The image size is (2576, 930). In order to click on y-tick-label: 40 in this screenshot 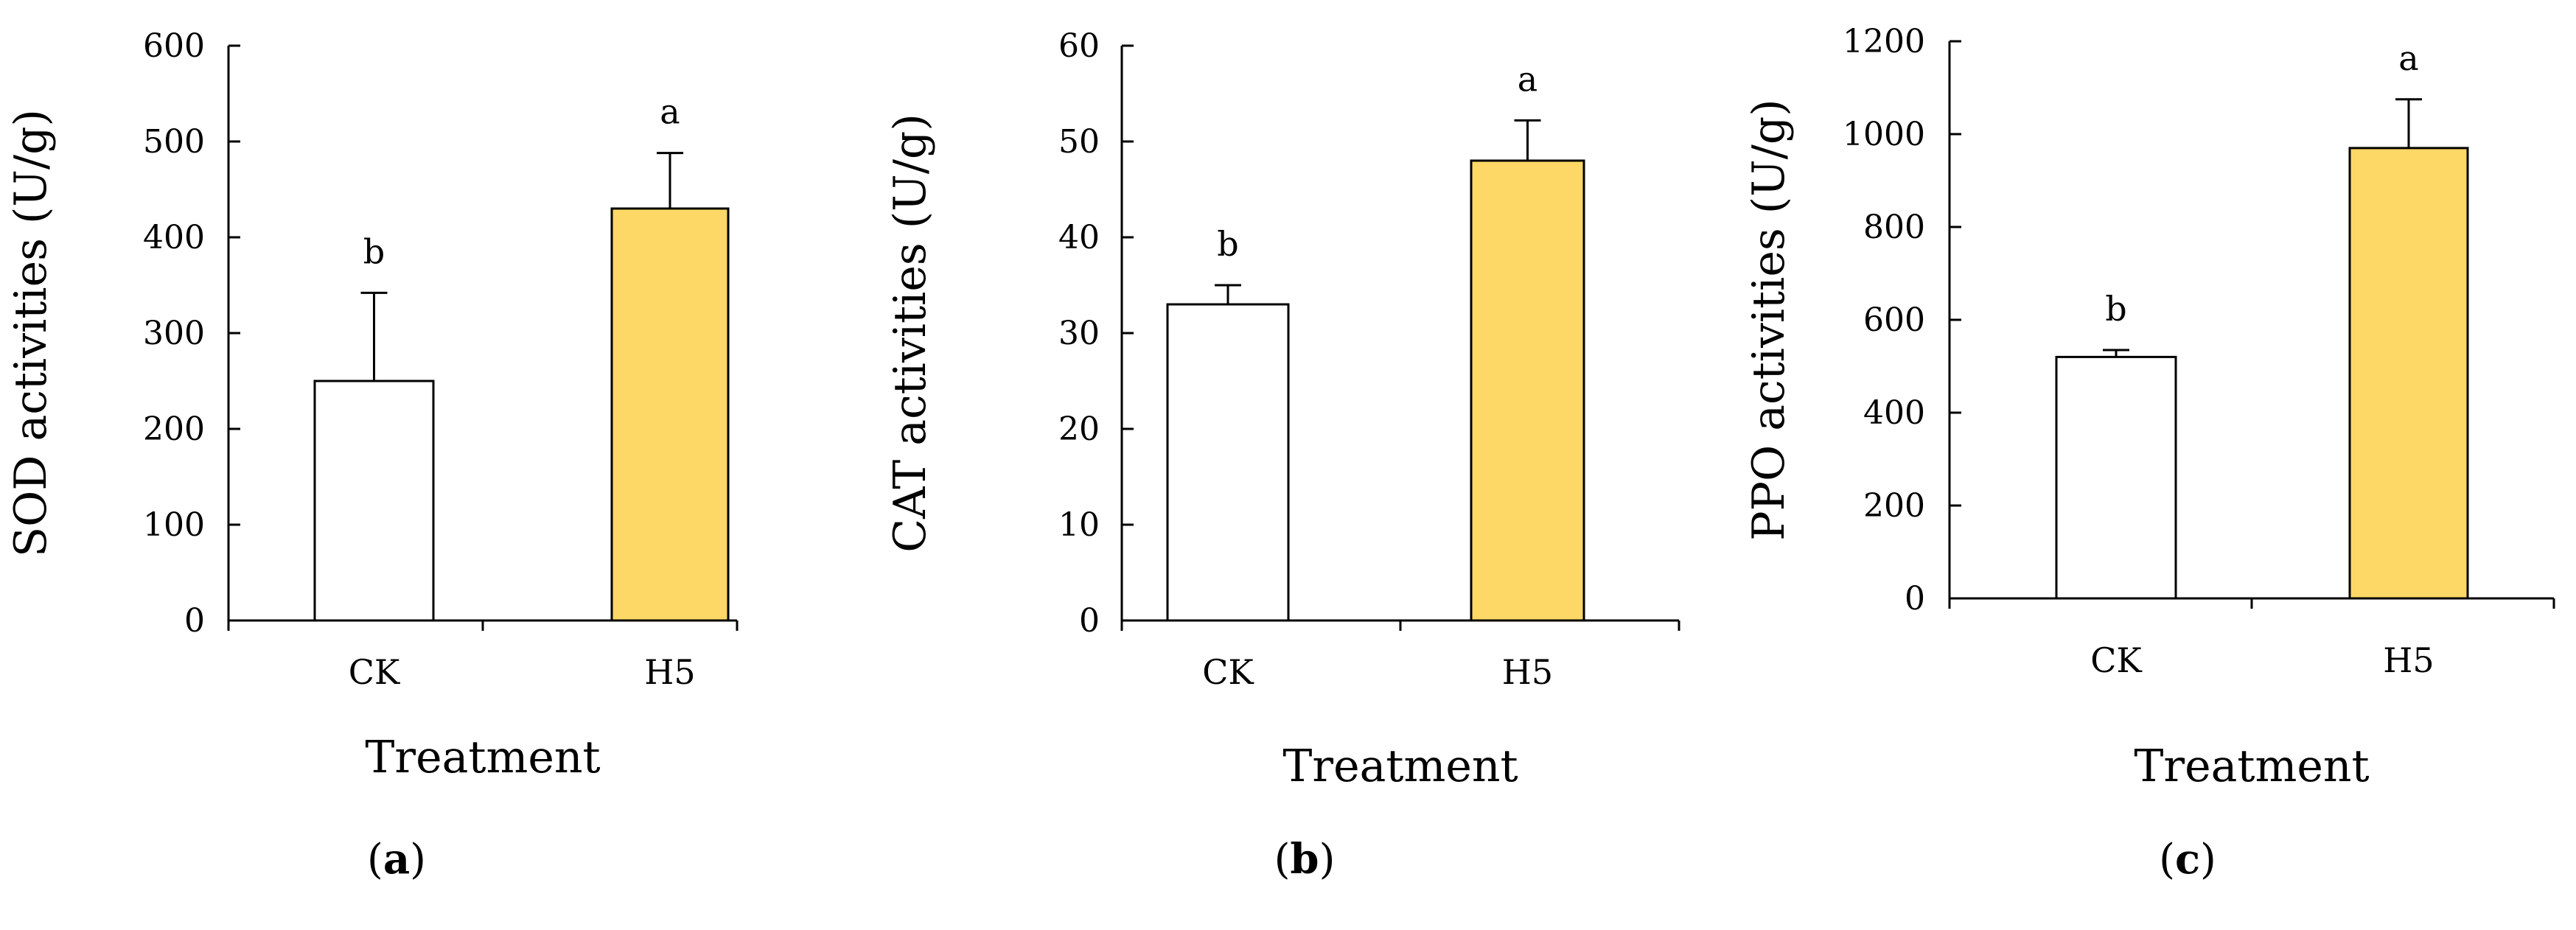, I will do `click(1079, 237)`.